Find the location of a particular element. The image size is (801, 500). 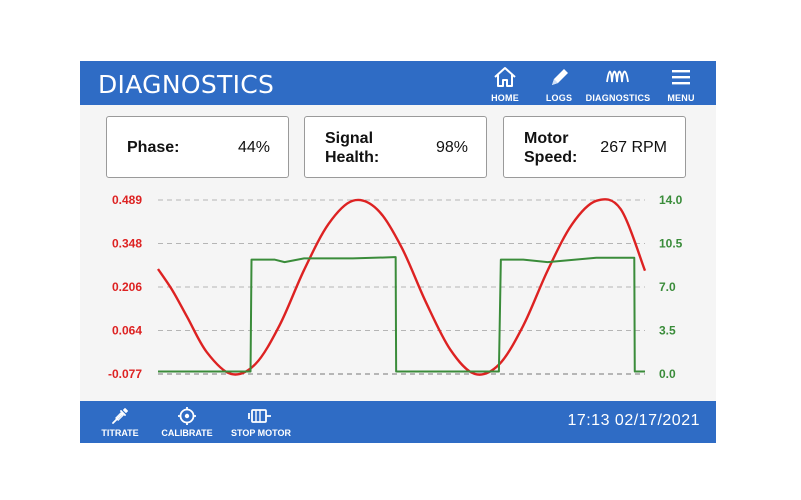

page-title: DIAGNOSTICS is located at coordinates (186, 84).